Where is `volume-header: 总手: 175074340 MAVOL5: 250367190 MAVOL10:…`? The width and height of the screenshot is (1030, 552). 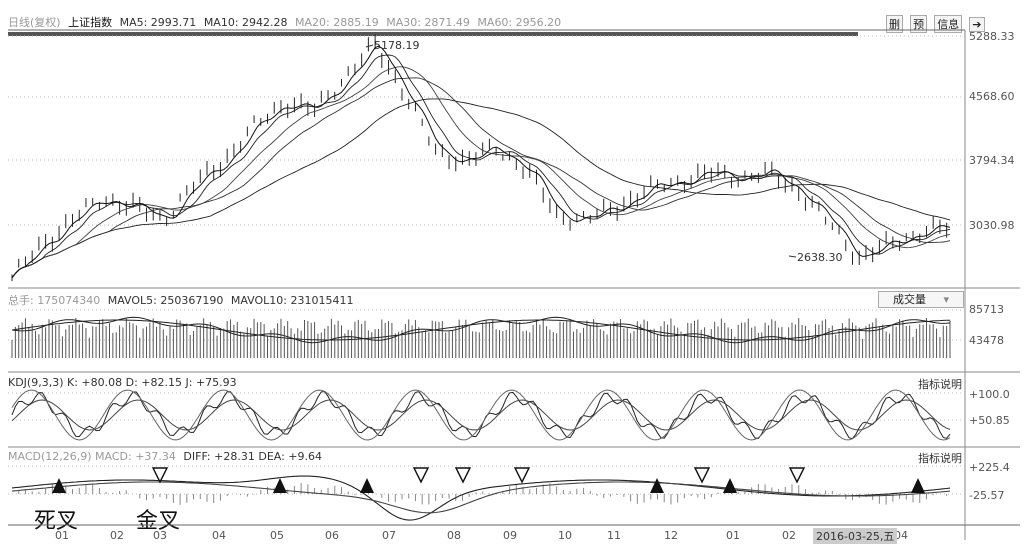 volume-header: 总手: 175074340 MAVOL5: 250367190 MAVOL10:… is located at coordinates (180, 300).